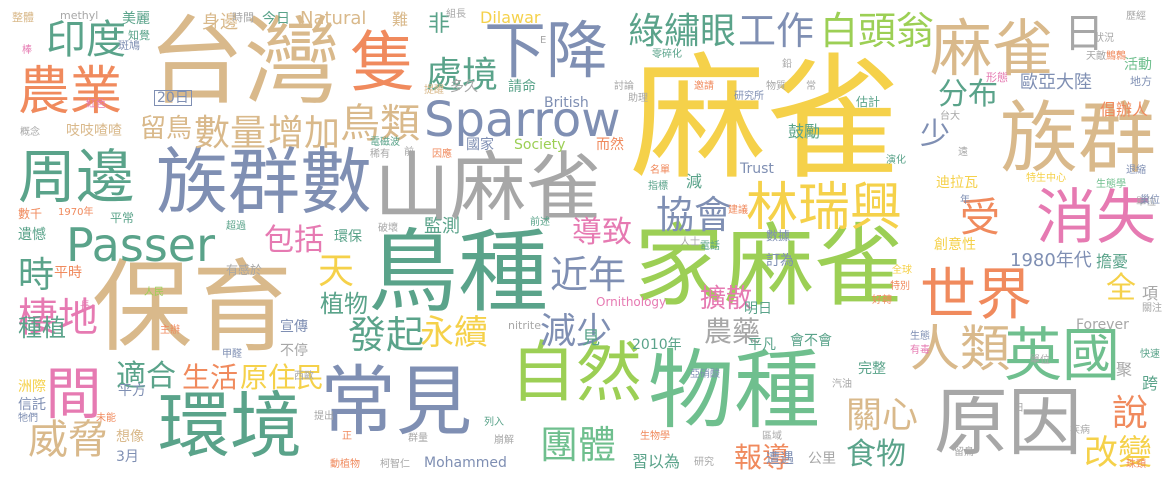 The height and width of the screenshot is (482, 1175). Describe the element at coordinates (36, 275) in the screenshot. I see `word-時: 時` at that location.